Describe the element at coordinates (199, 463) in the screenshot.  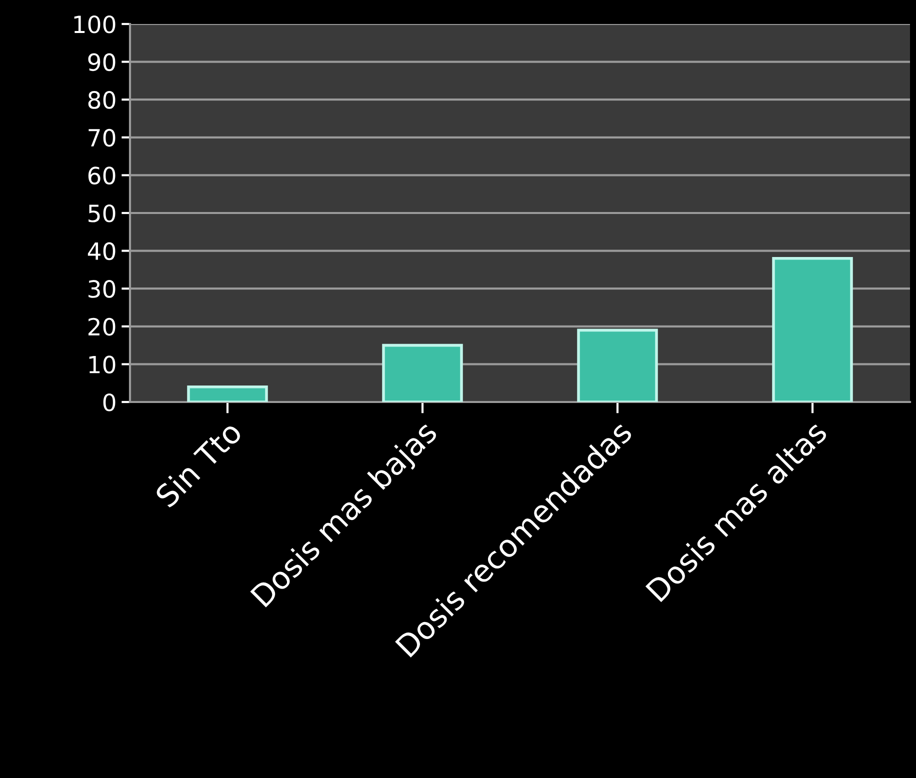
I see `x-tick-label: Sin Tto` at that location.